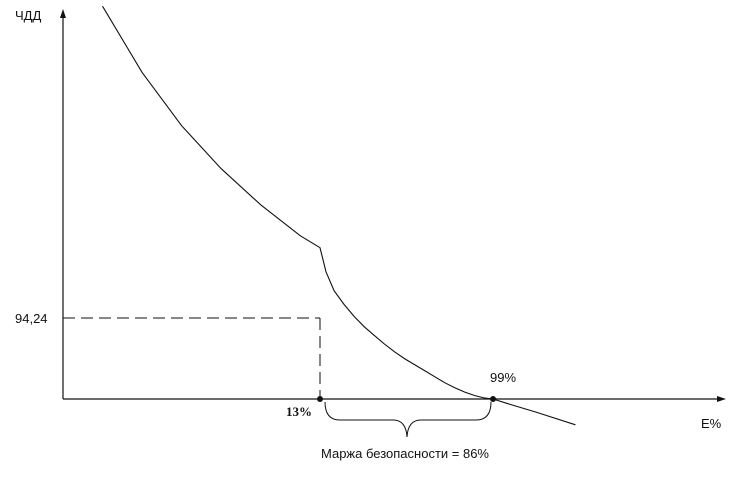 This screenshot has width=750, height=492. What do you see at coordinates (31, 318) in the screenshot?
I see `y-value-label: 94,24` at bounding box center [31, 318].